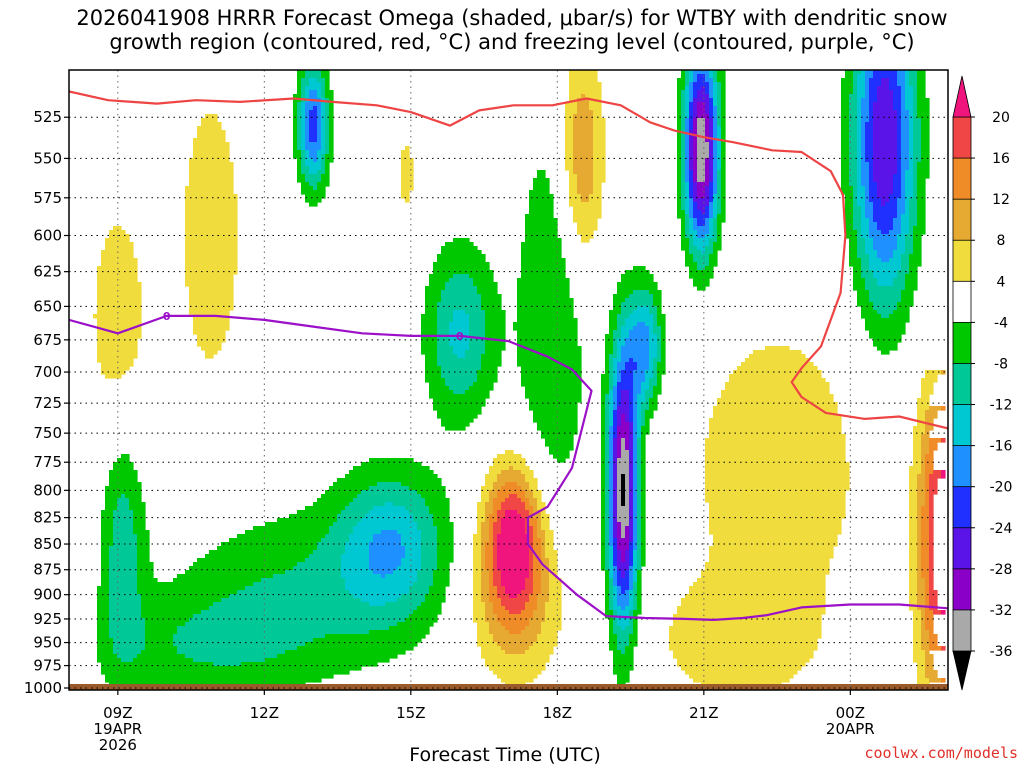 This screenshot has width=1024, height=768. Describe the element at coordinates (1001, 488) in the screenshot. I see `colorbar-label: -20` at that location.